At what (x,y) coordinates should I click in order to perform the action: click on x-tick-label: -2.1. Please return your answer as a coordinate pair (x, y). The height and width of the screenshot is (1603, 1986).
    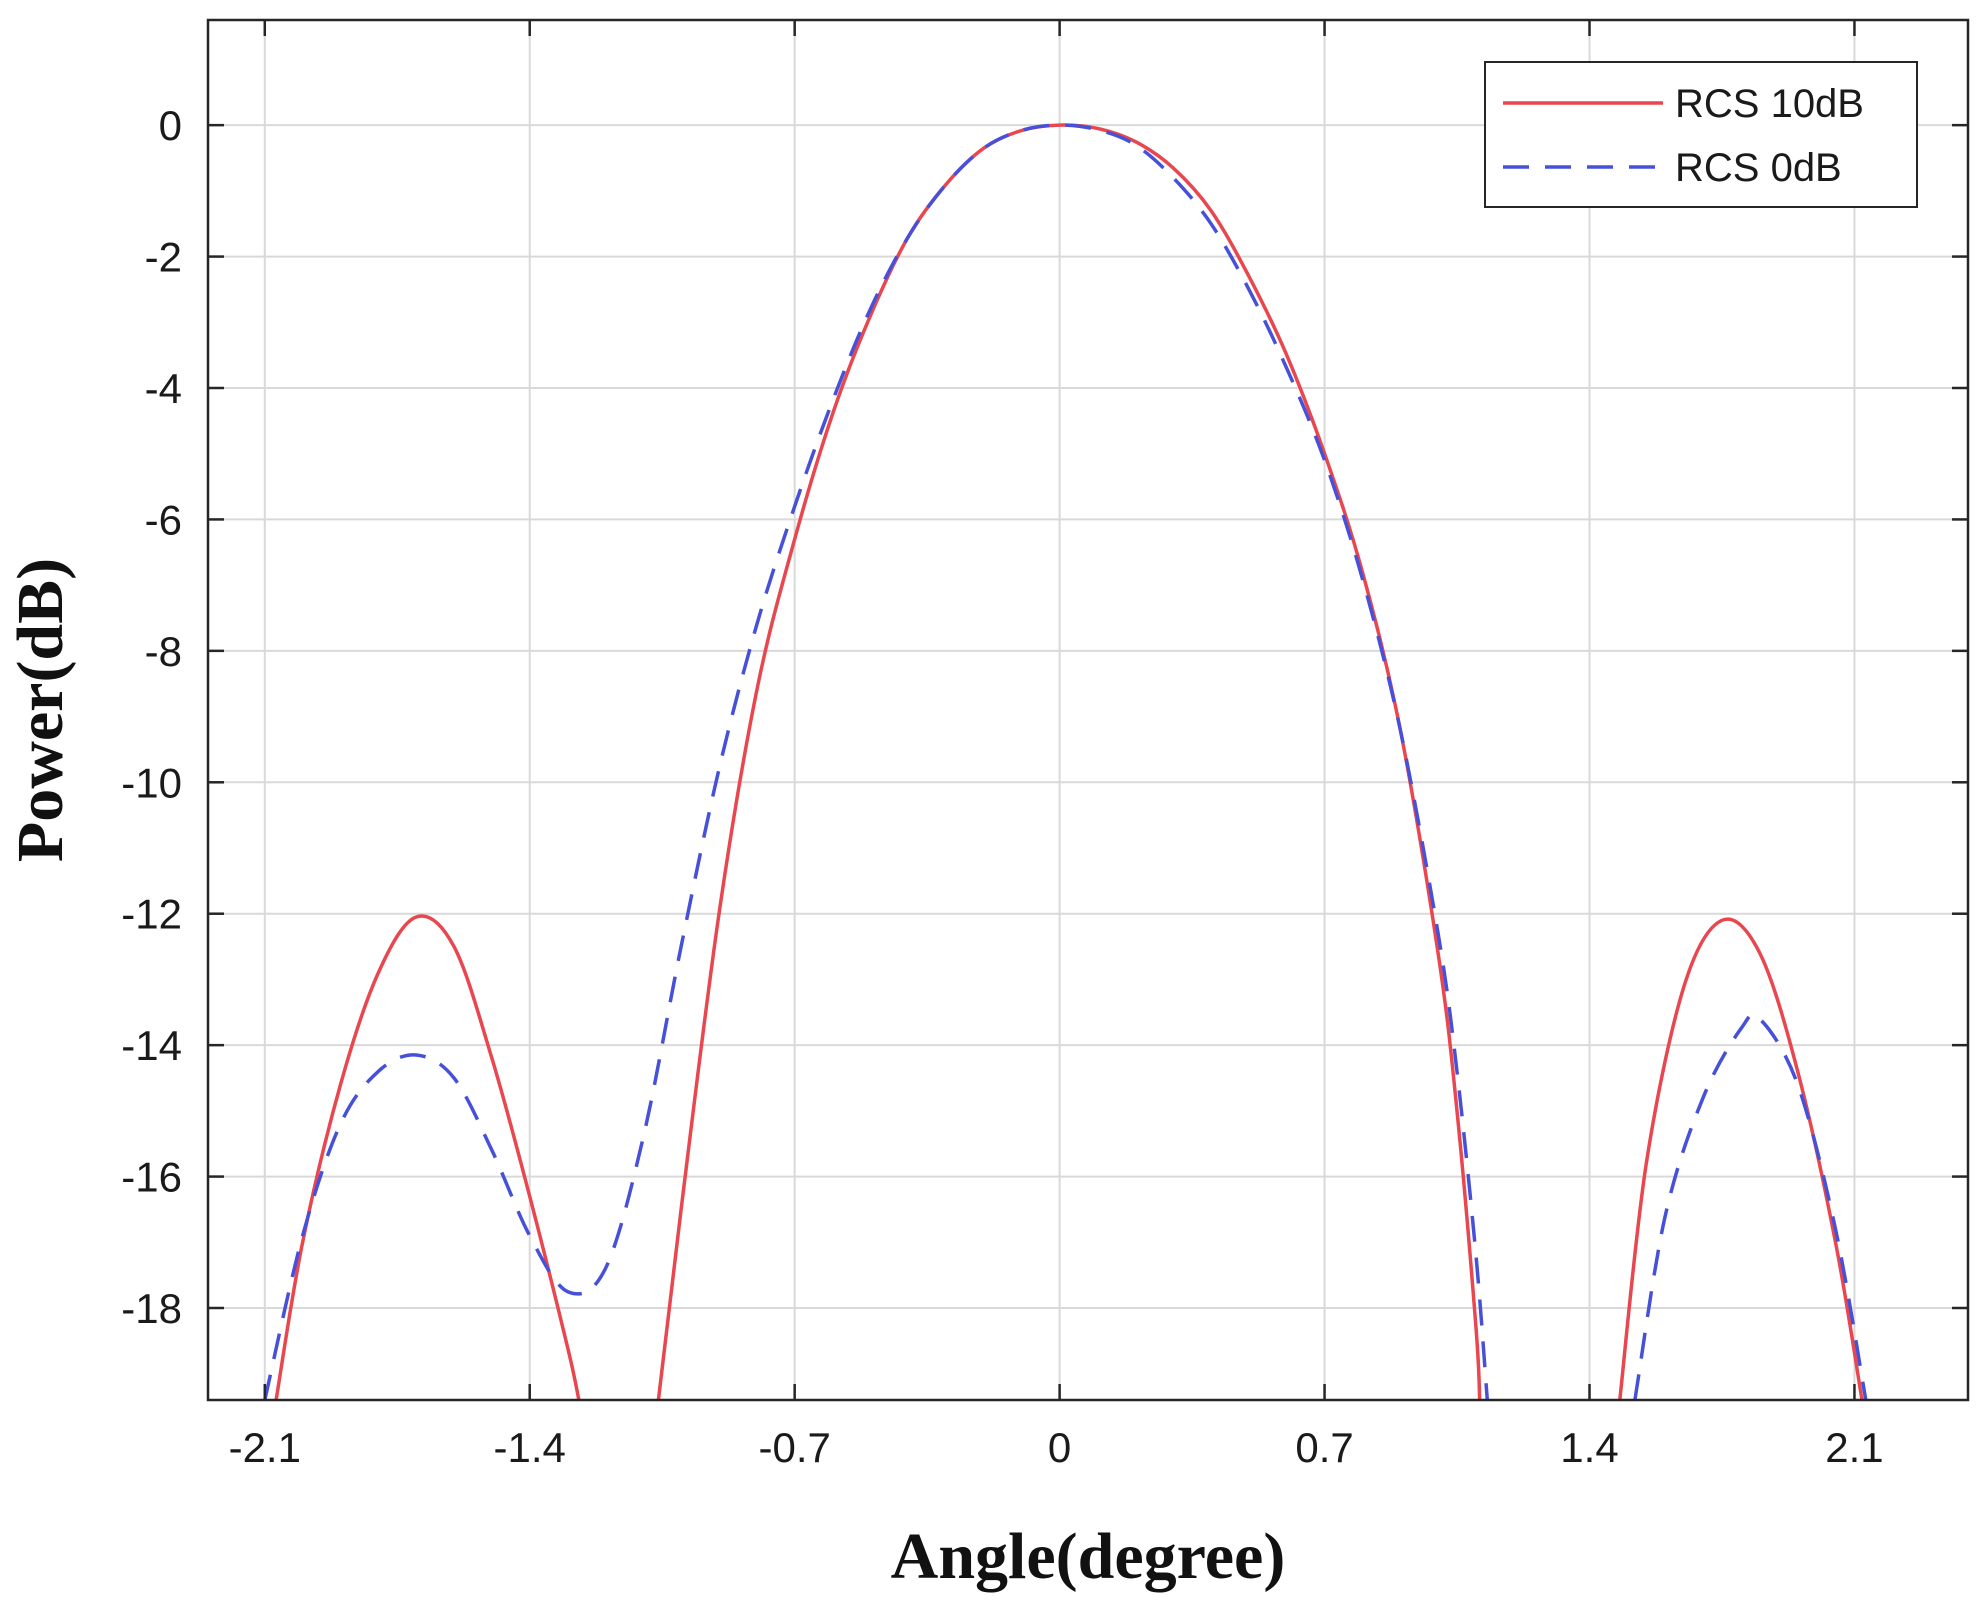
    Looking at the image, I should click on (265, 1447).